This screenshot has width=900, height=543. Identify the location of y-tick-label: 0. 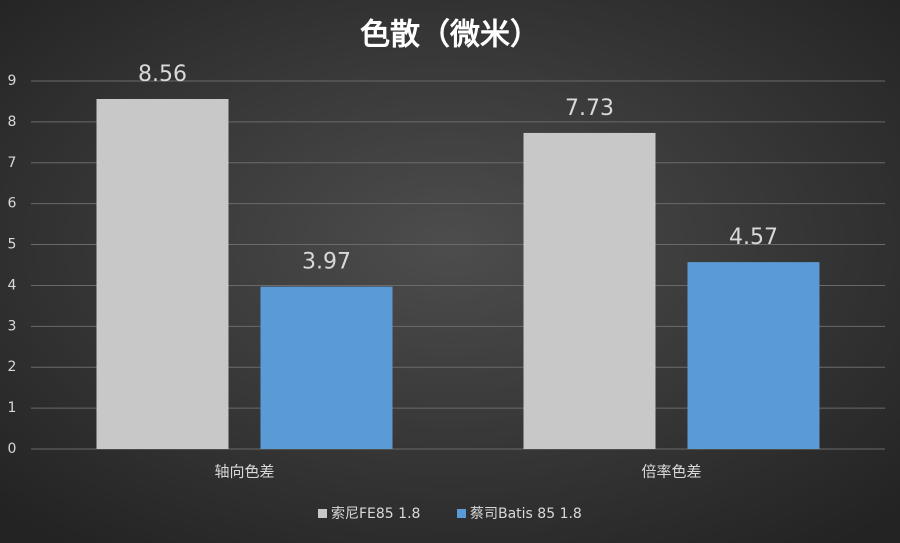
(12, 449).